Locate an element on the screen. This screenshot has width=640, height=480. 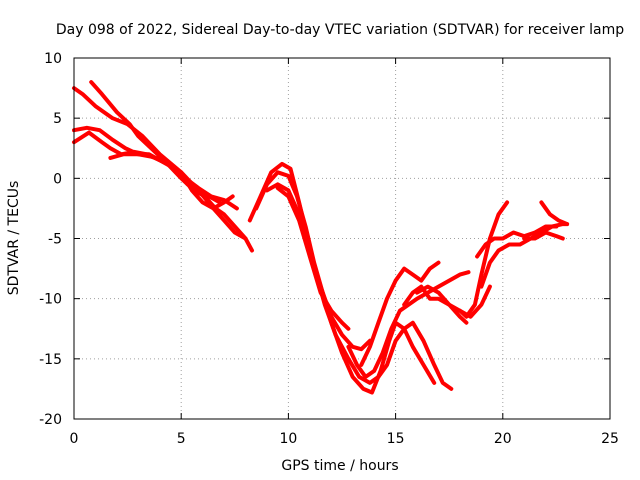
series-line-s13 is located at coordinates (442, 304).